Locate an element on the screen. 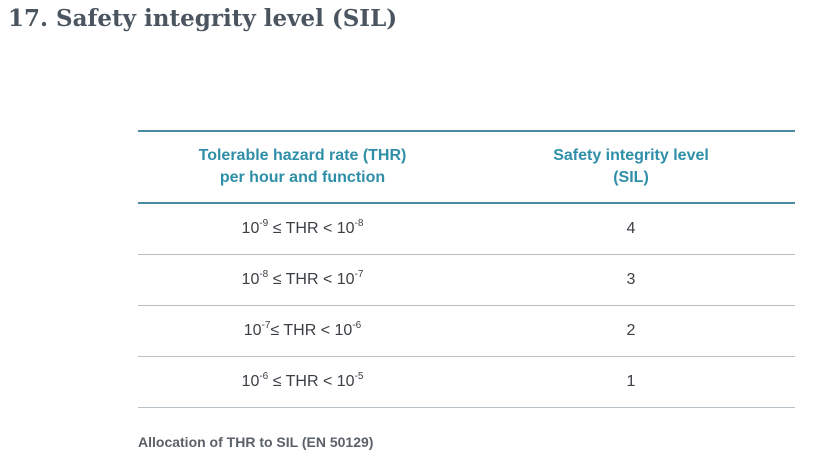  thr-lower-exponent: -8 is located at coordinates (264, 274).